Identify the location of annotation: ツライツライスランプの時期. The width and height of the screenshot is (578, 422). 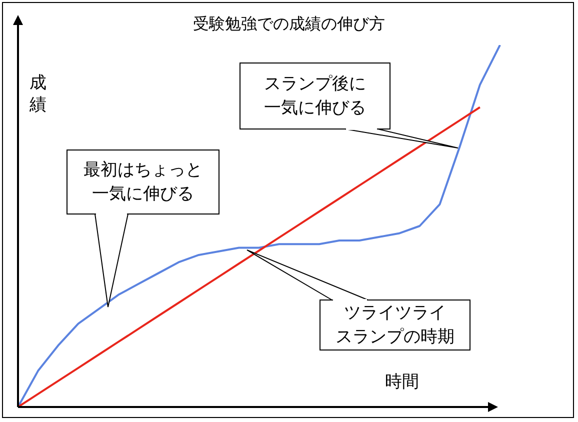
(395, 325).